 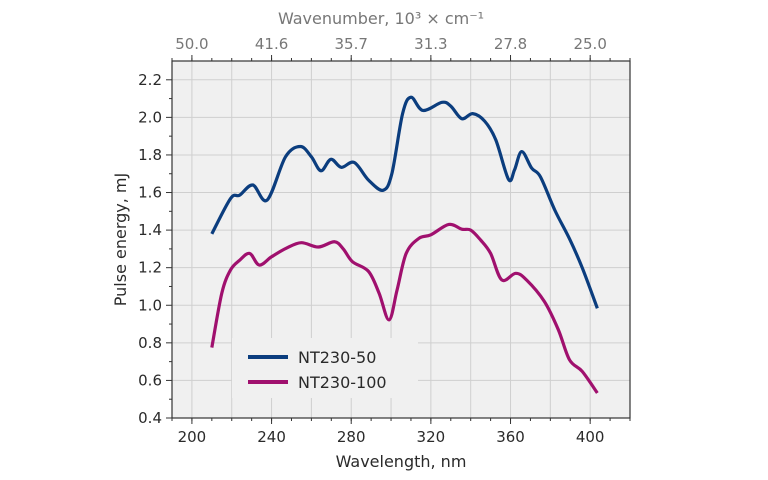 What do you see at coordinates (271, 437) in the screenshot?
I see `x-tick-label: 240` at bounding box center [271, 437].